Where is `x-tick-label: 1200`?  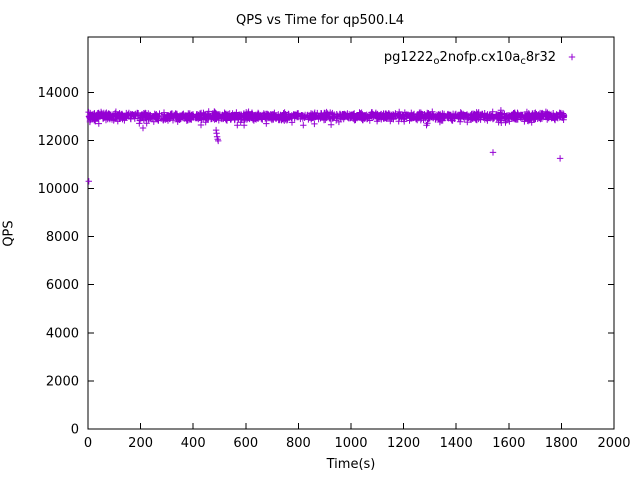
x-tick-label: 1200 is located at coordinates (403, 443).